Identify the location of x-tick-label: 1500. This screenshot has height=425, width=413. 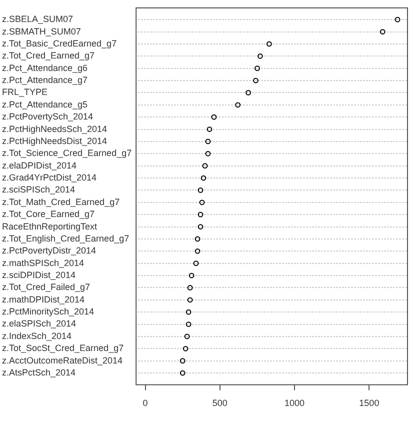
(369, 403).